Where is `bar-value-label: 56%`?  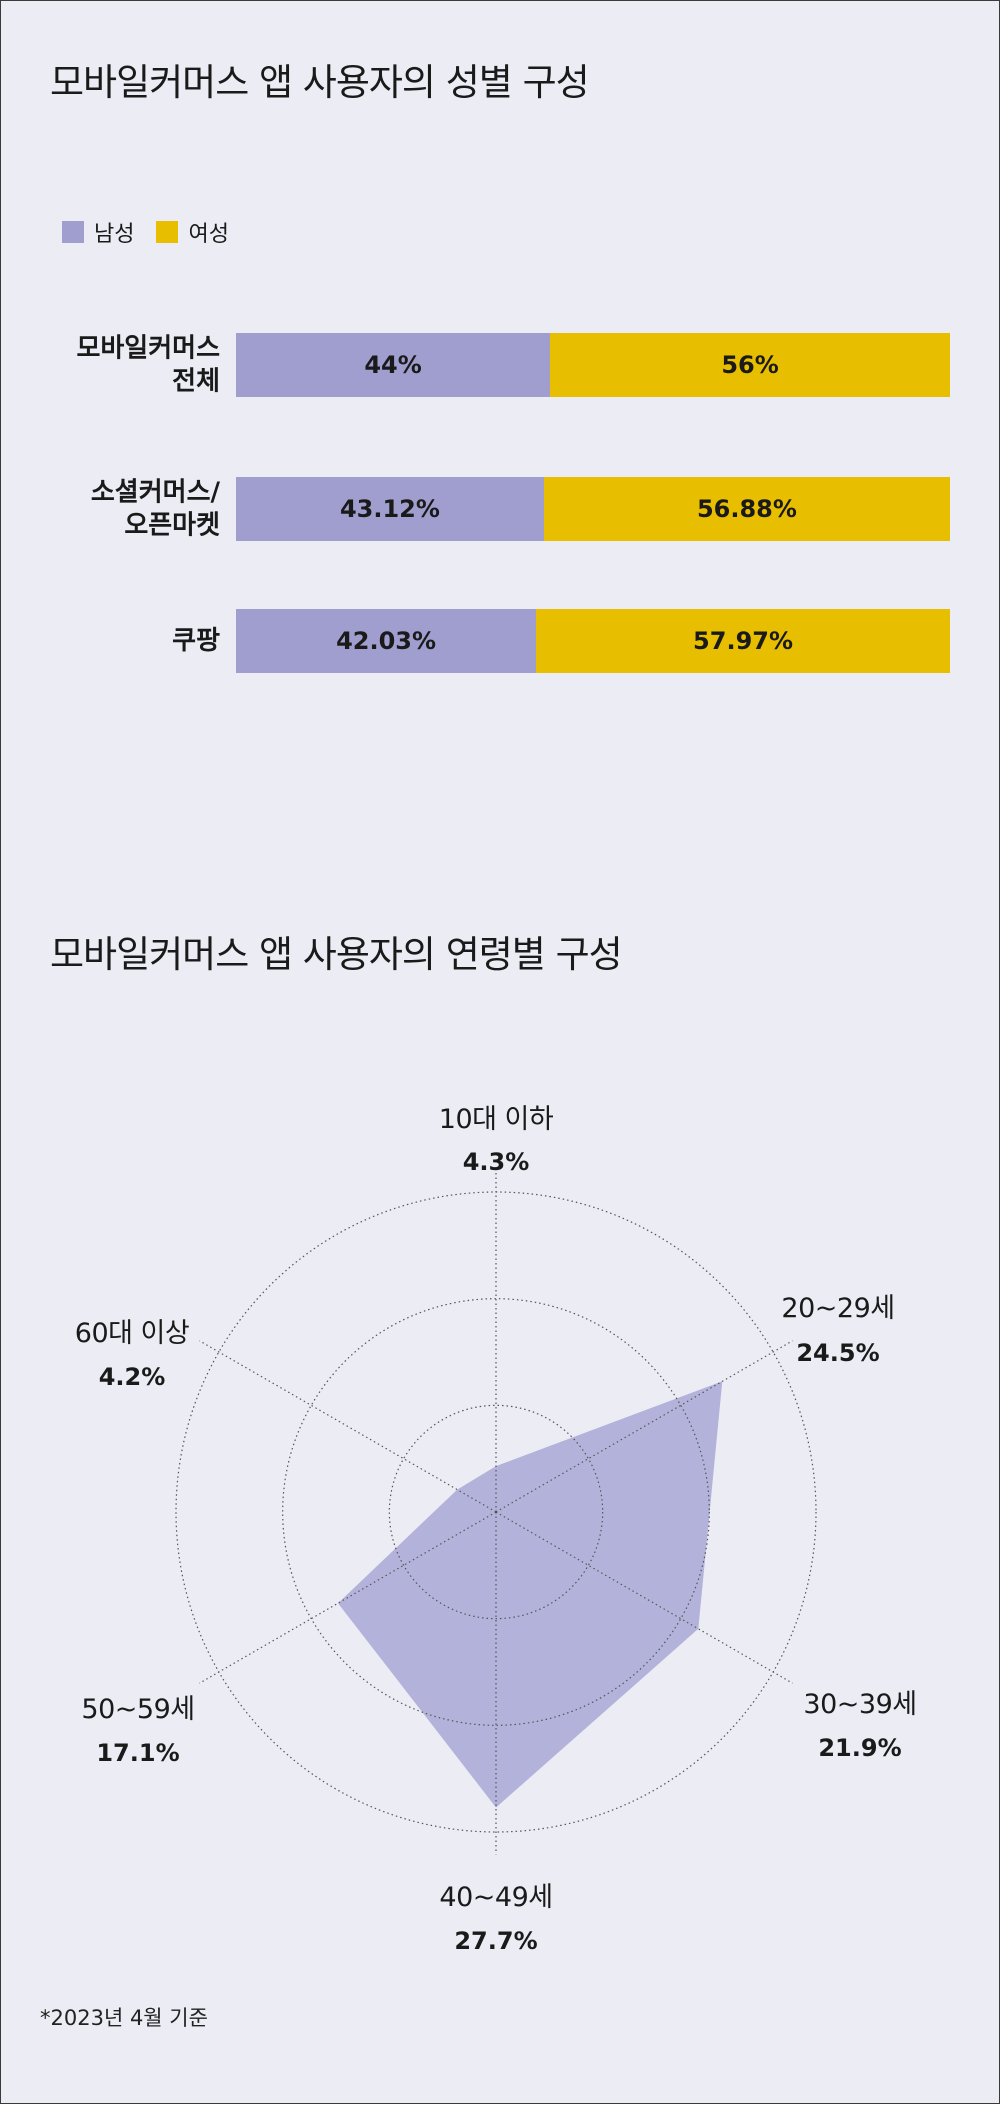
bar-value-label: 56% is located at coordinates (750, 365).